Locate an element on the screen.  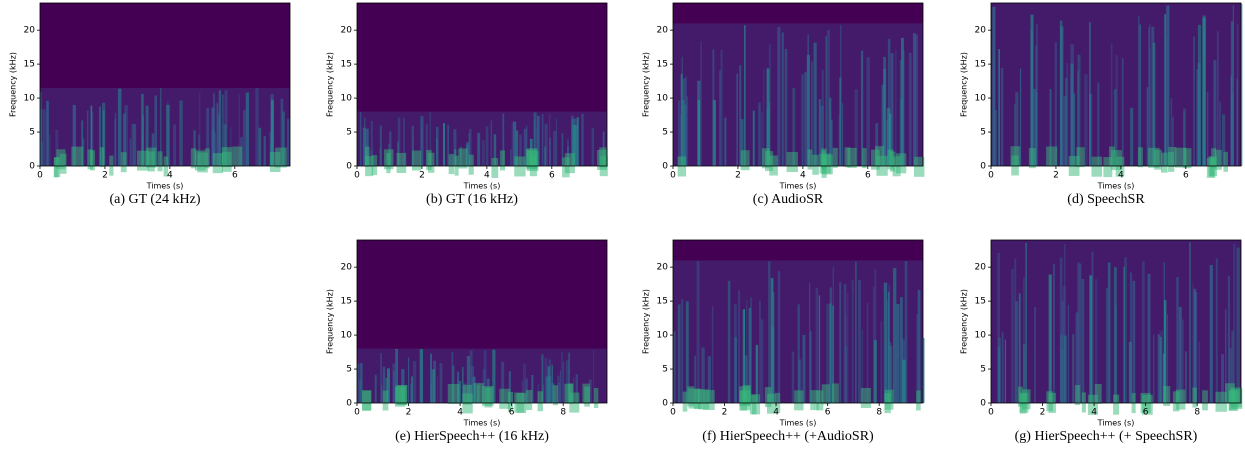
x-tick-label: 0 is located at coordinates (991, 413).